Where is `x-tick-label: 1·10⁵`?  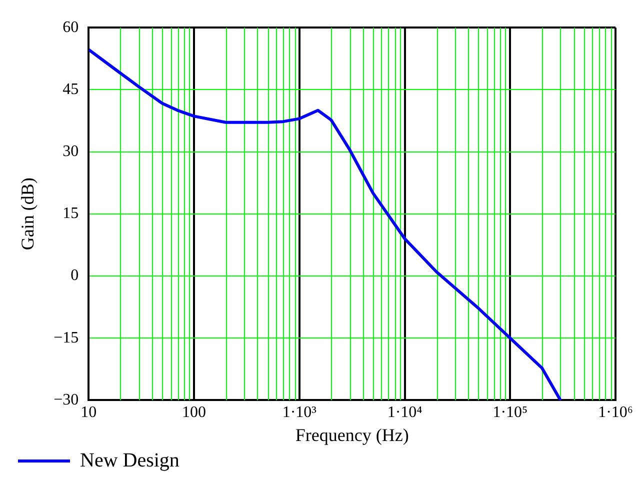 x-tick-label: 1·10⁵ is located at coordinates (510, 413).